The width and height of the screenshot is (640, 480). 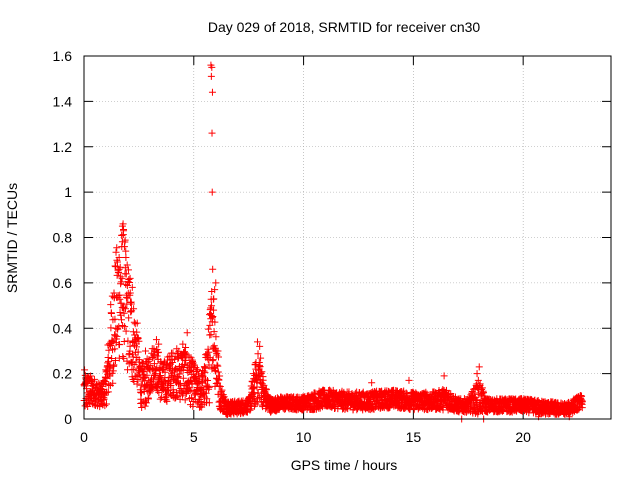 I want to click on y-tick-label: 0.4, so click(x=63, y=328).